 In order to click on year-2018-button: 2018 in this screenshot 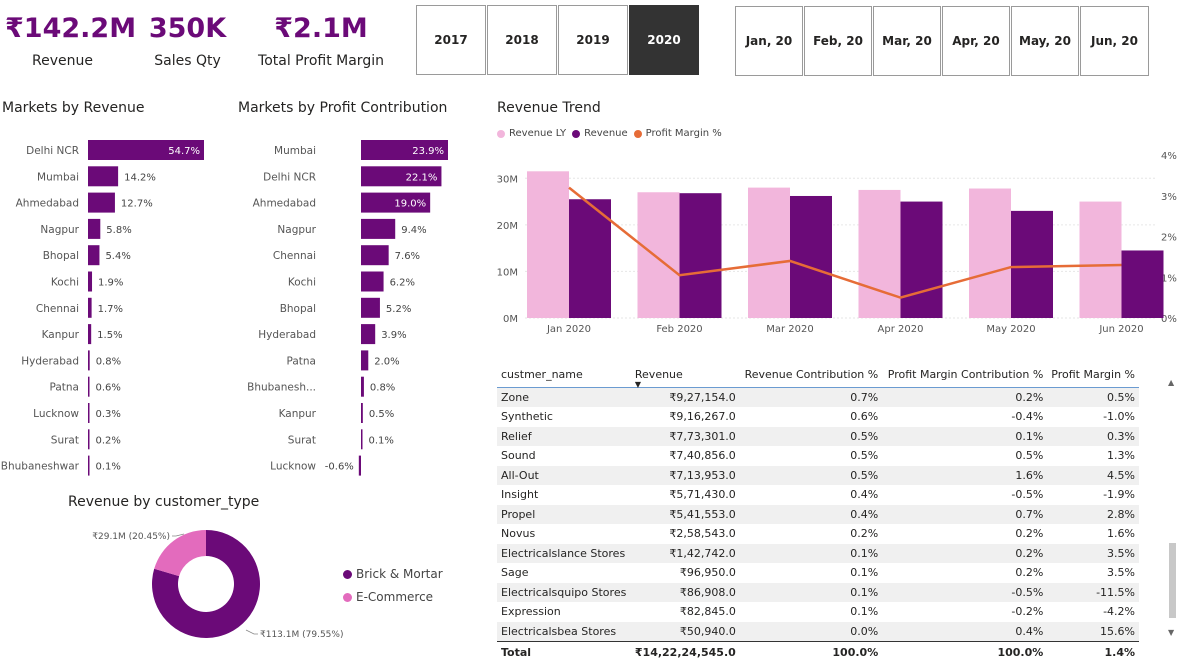, I will do `click(522, 40)`.